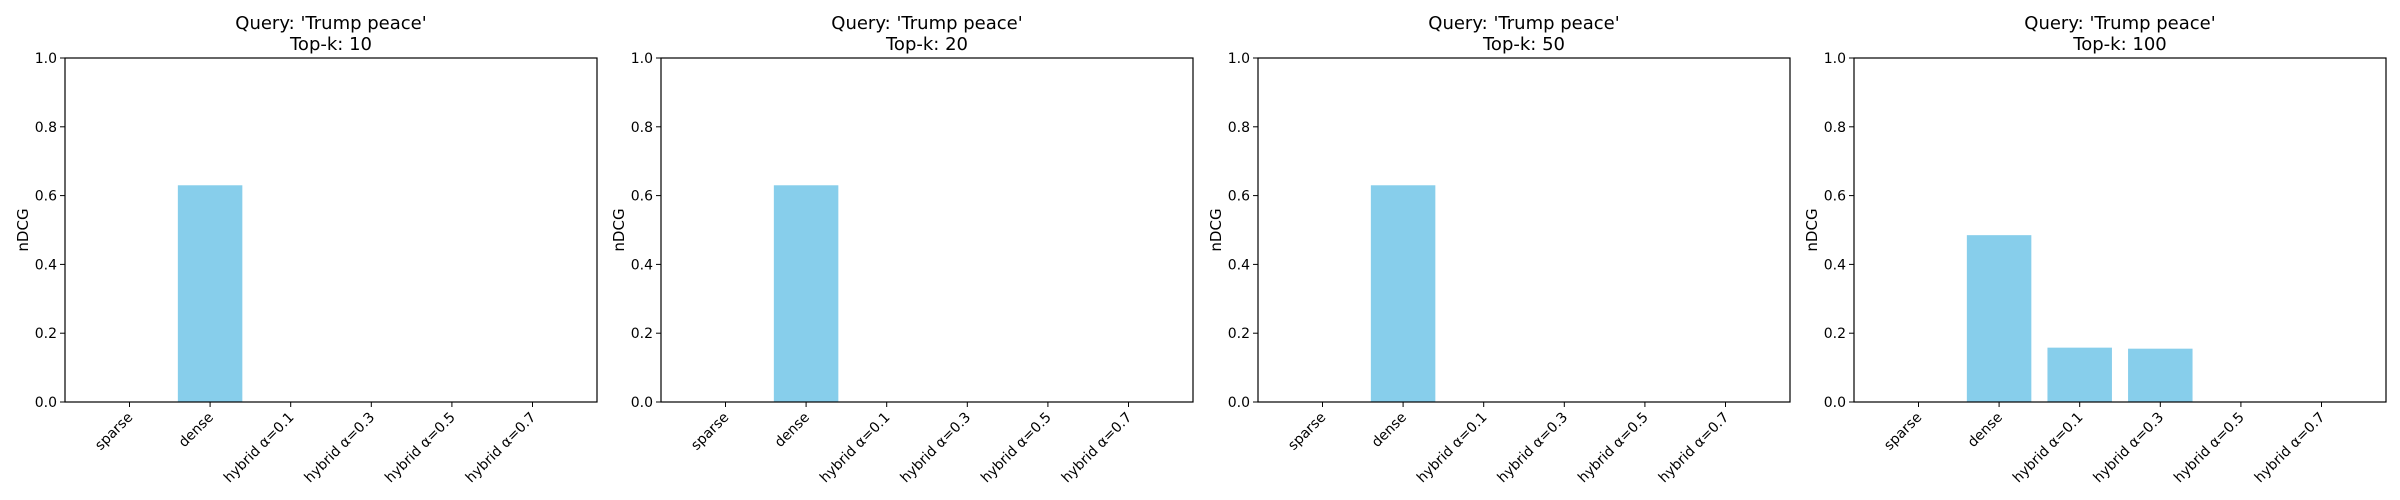 This screenshot has width=2400, height=500. I want to click on chart-subtitle: Top-k: 20, so click(926, 44).